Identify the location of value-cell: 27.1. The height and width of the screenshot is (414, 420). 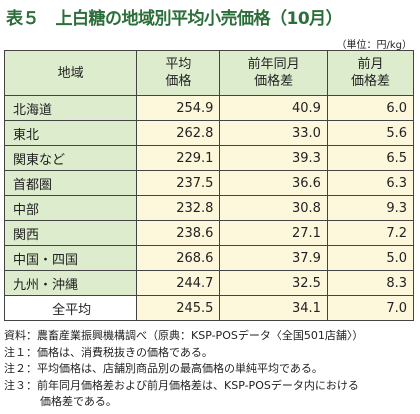
(273, 233).